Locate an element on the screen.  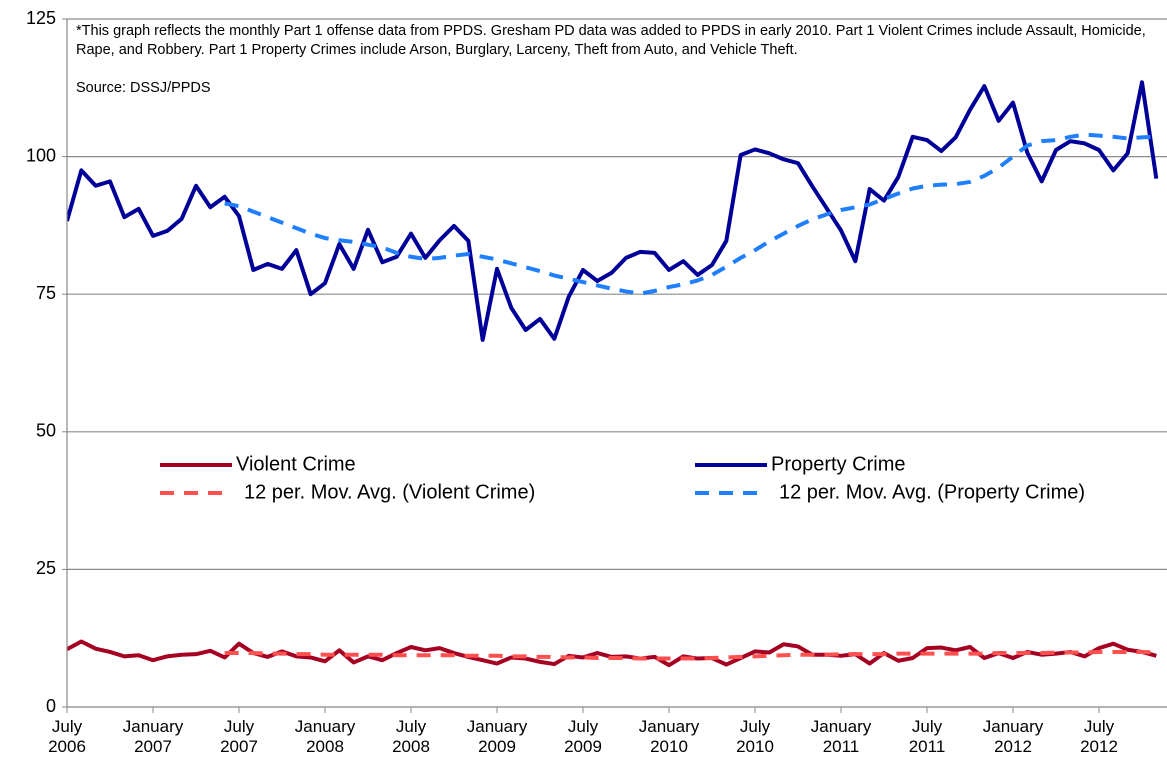
x-tick-label: January 2012 is located at coordinates (1013, 736).